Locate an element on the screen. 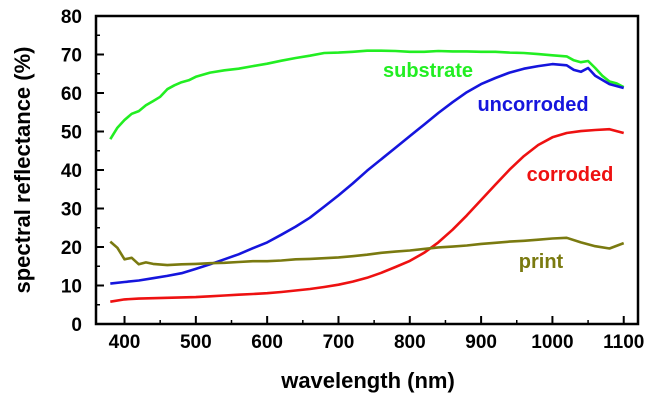 The image size is (652, 394). y-axis-title: spectral reflectance (%) is located at coordinates (22, 170).